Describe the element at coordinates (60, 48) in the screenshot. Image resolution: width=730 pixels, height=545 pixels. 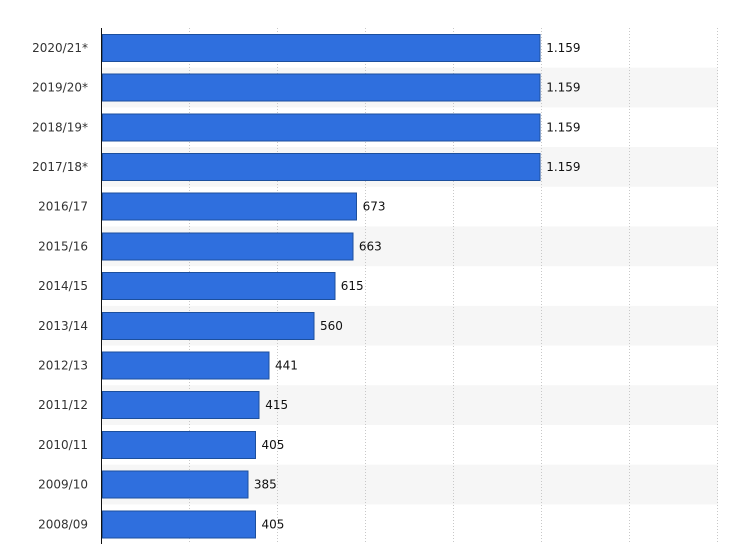
I see `category-label: 2020/21*` at that location.